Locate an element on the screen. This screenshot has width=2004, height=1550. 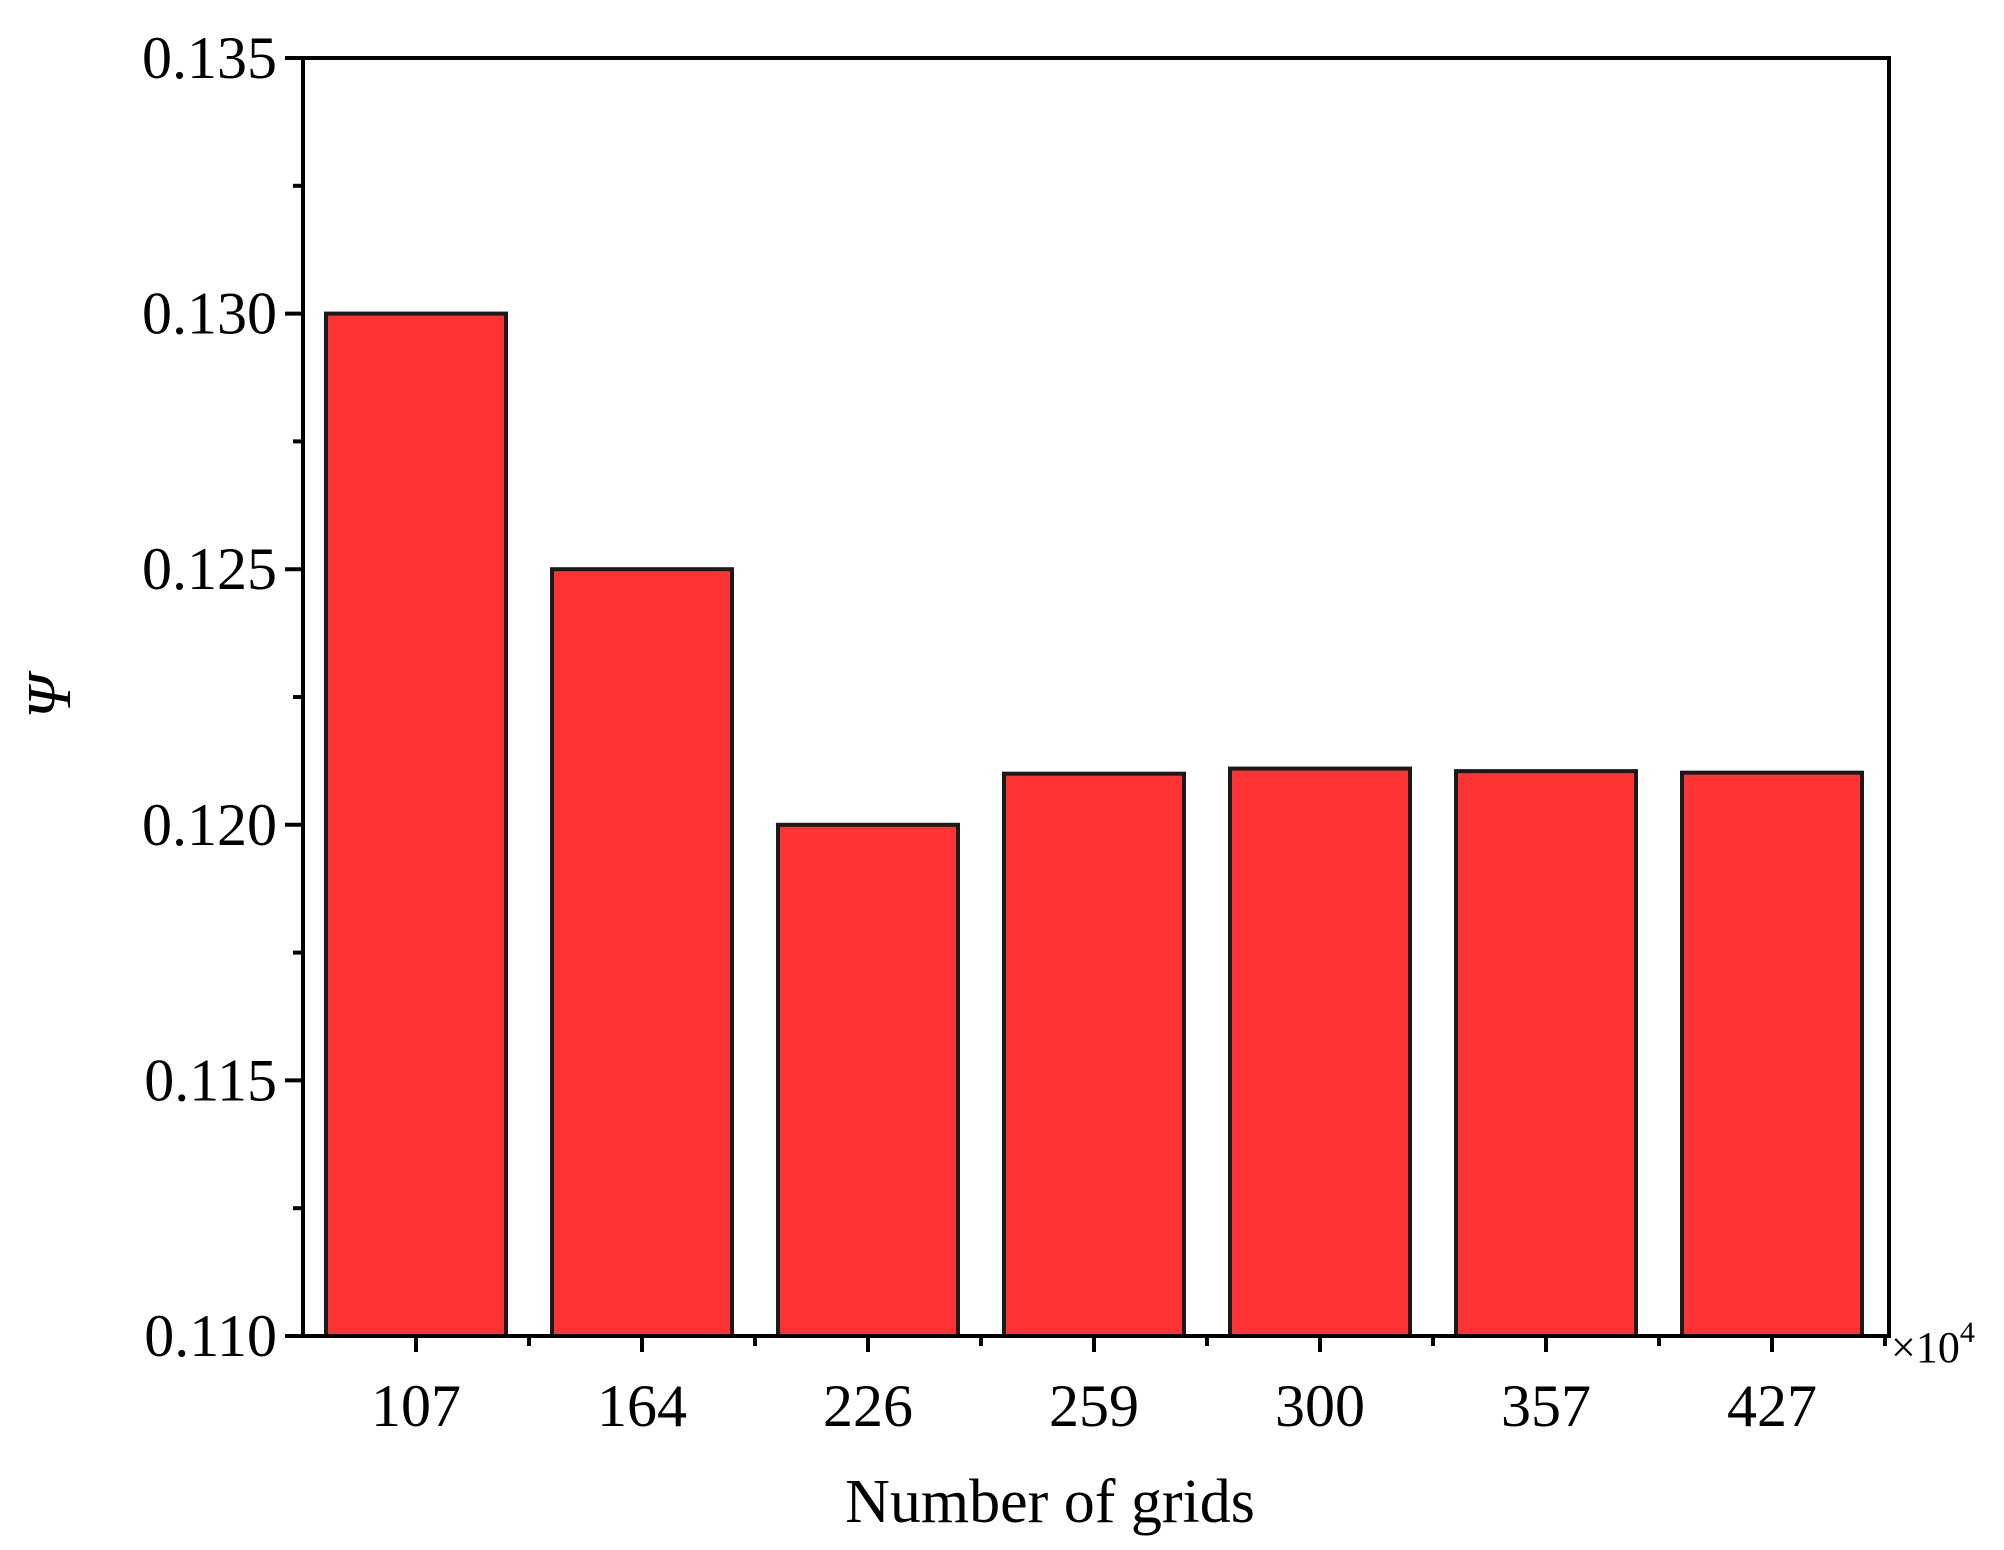
x-axis-title: Number of grids is located at coordinates (1050, 1502).